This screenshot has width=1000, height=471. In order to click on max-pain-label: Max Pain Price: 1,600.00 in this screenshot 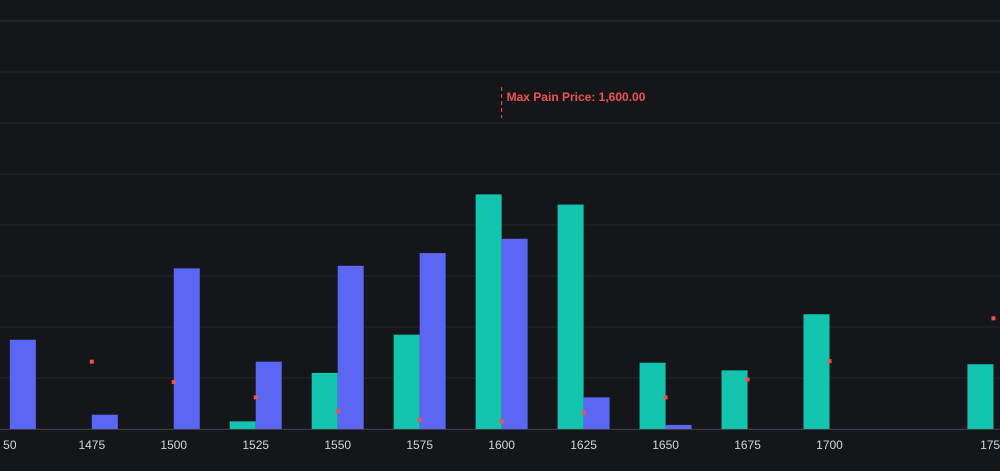, I will do `click(576, 97)`.